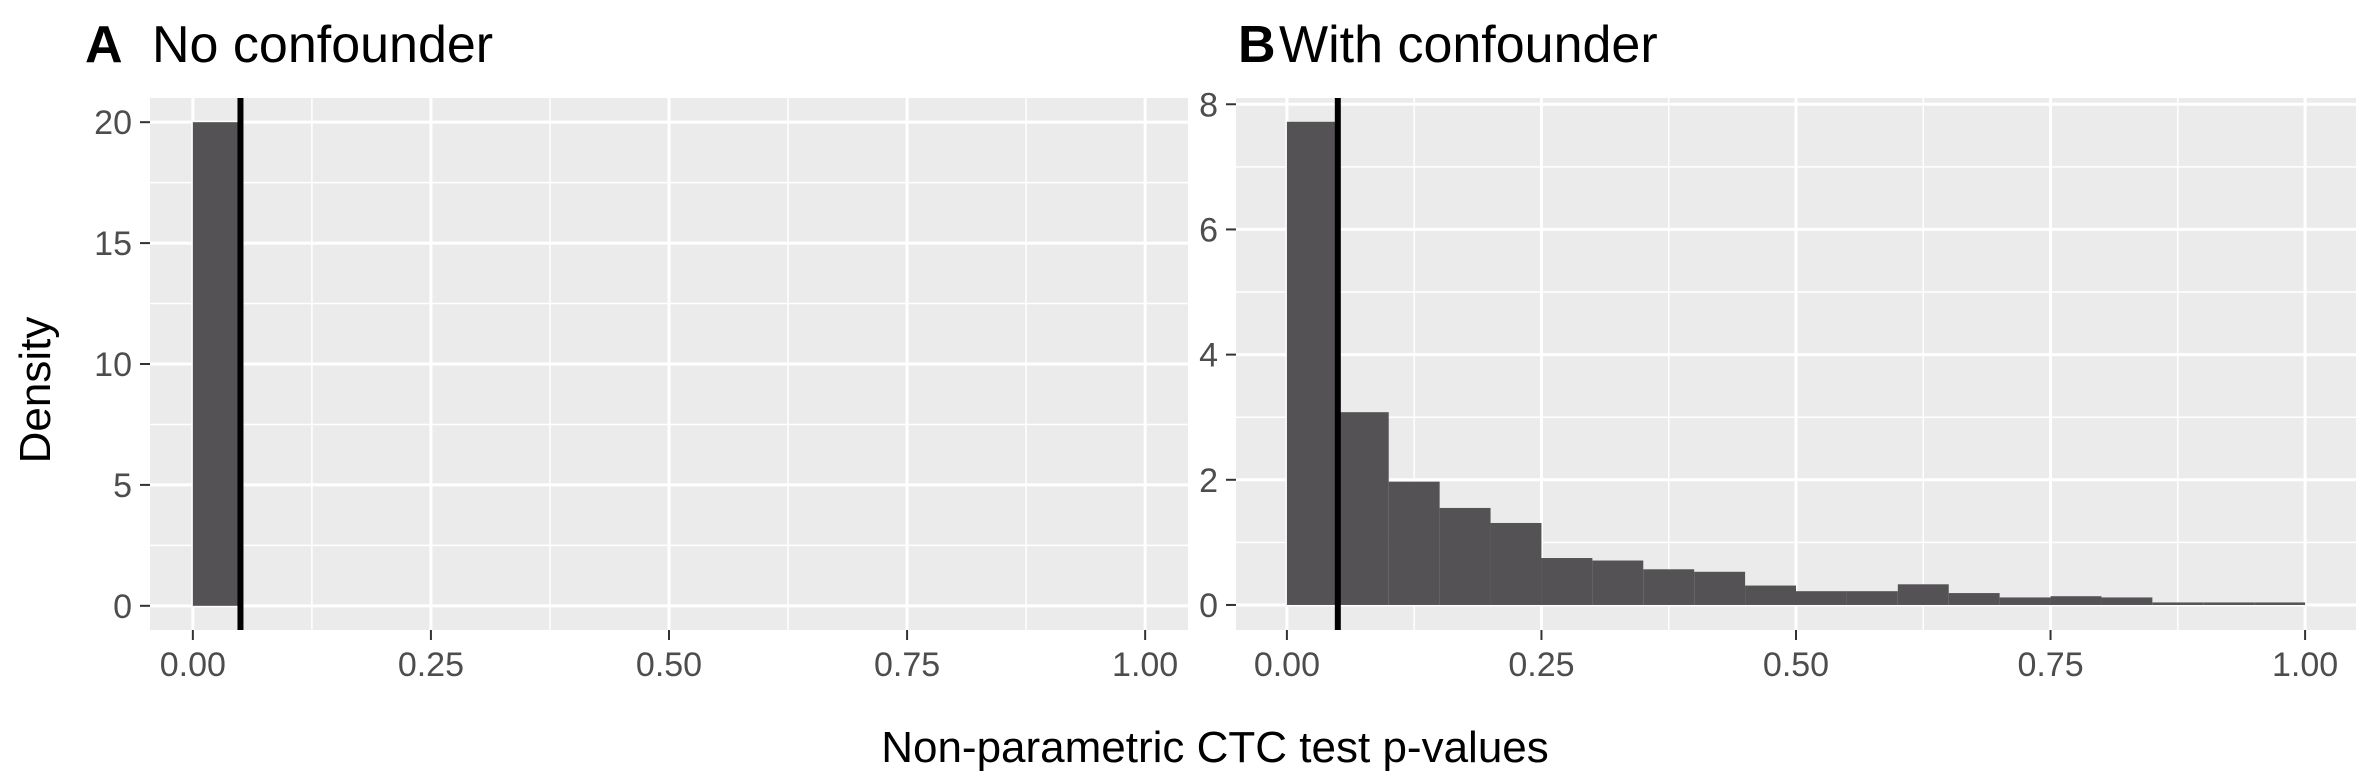 This screenshot has width=2362, height=779. I want to click on panel-a-x-tick-label: 0.00, so click(193, 665).